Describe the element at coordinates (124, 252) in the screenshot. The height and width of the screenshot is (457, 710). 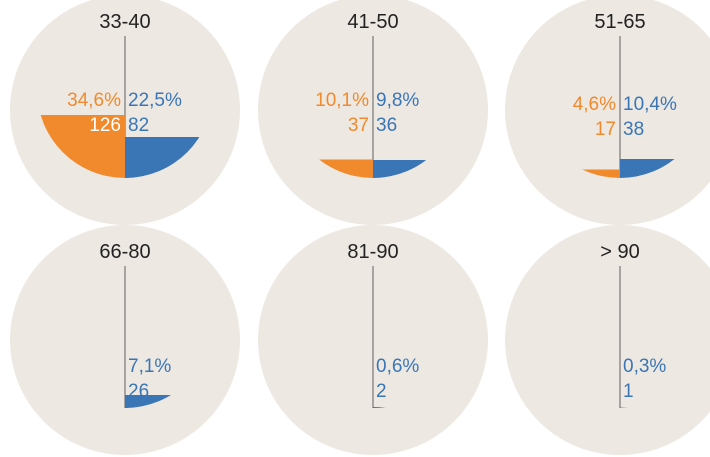
I see `group-label: 66-80` at that location.